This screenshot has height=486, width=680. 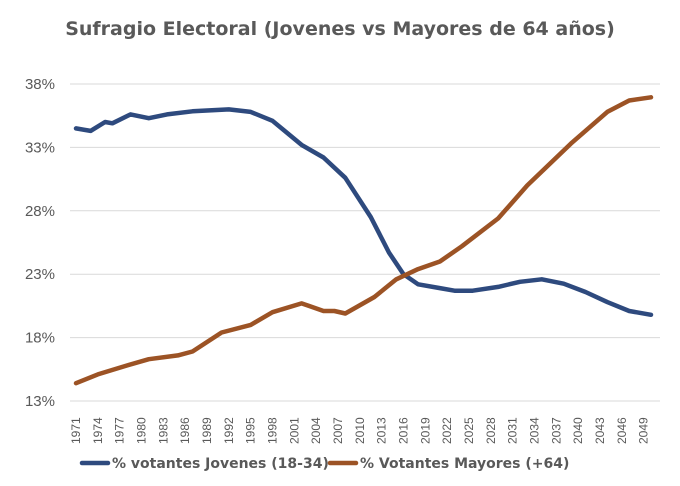 What do you see at coordinates (76, 430) in the screenshot?
I see `x-tick-label: 1971` at bounding box center [76, 430].